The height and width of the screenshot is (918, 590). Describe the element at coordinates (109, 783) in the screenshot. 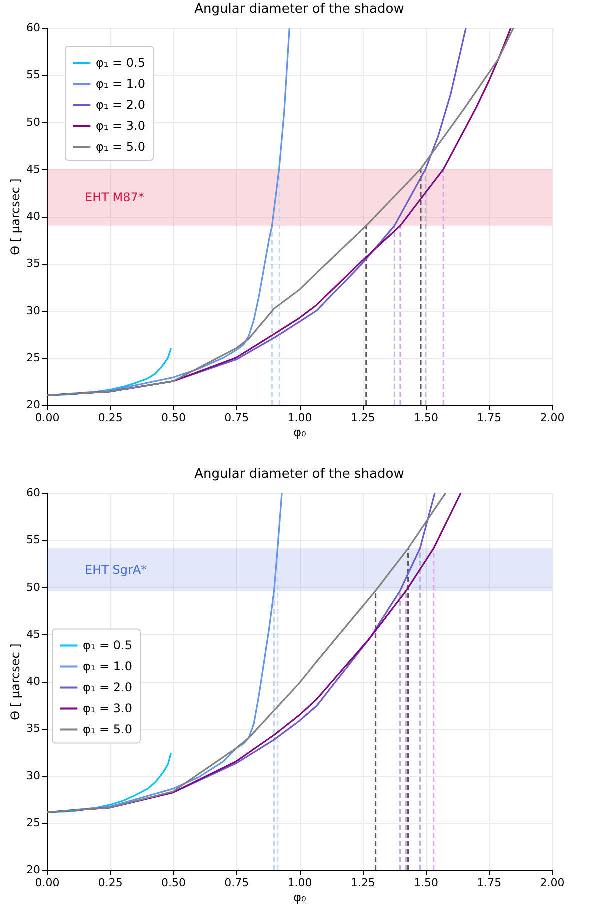

I see `line-series` at that location.